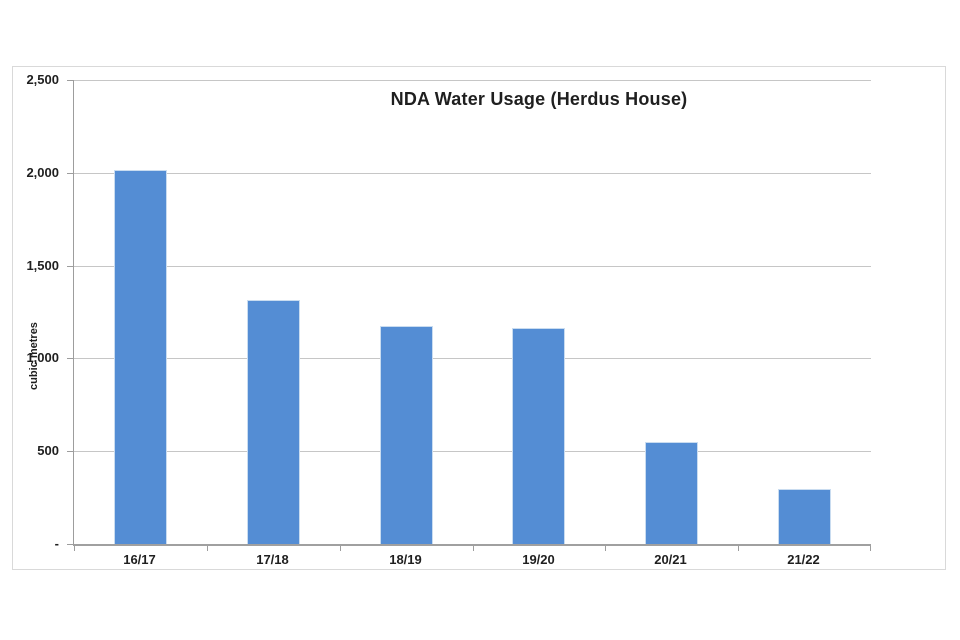 This screenshot has width=960, height=640. I want to click on x-category-label: 21/22, so click(803, 559).